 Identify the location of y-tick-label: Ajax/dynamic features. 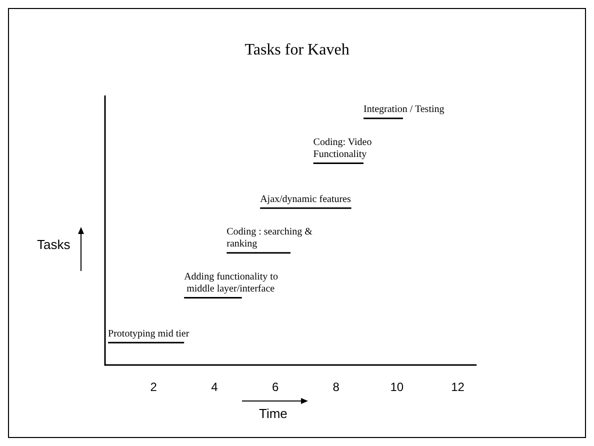
(305, 199).